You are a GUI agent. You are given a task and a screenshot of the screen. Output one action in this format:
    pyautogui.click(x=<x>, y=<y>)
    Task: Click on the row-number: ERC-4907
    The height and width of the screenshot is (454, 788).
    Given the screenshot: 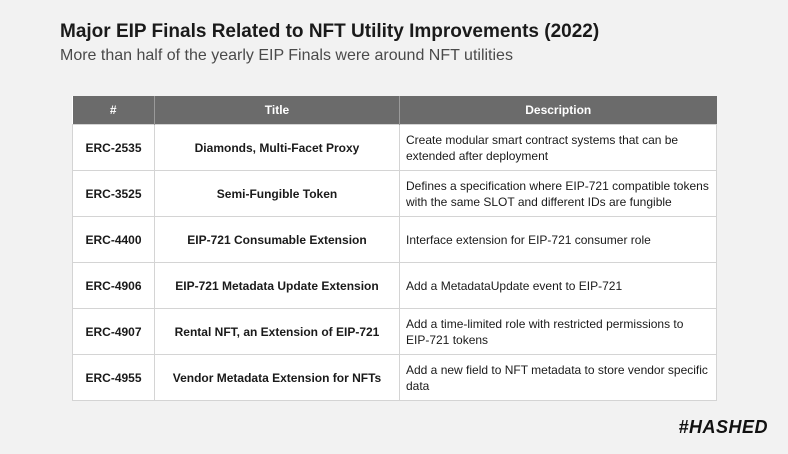 What is the action you would take?
    pyautogui.click(x=113, y=331)
    